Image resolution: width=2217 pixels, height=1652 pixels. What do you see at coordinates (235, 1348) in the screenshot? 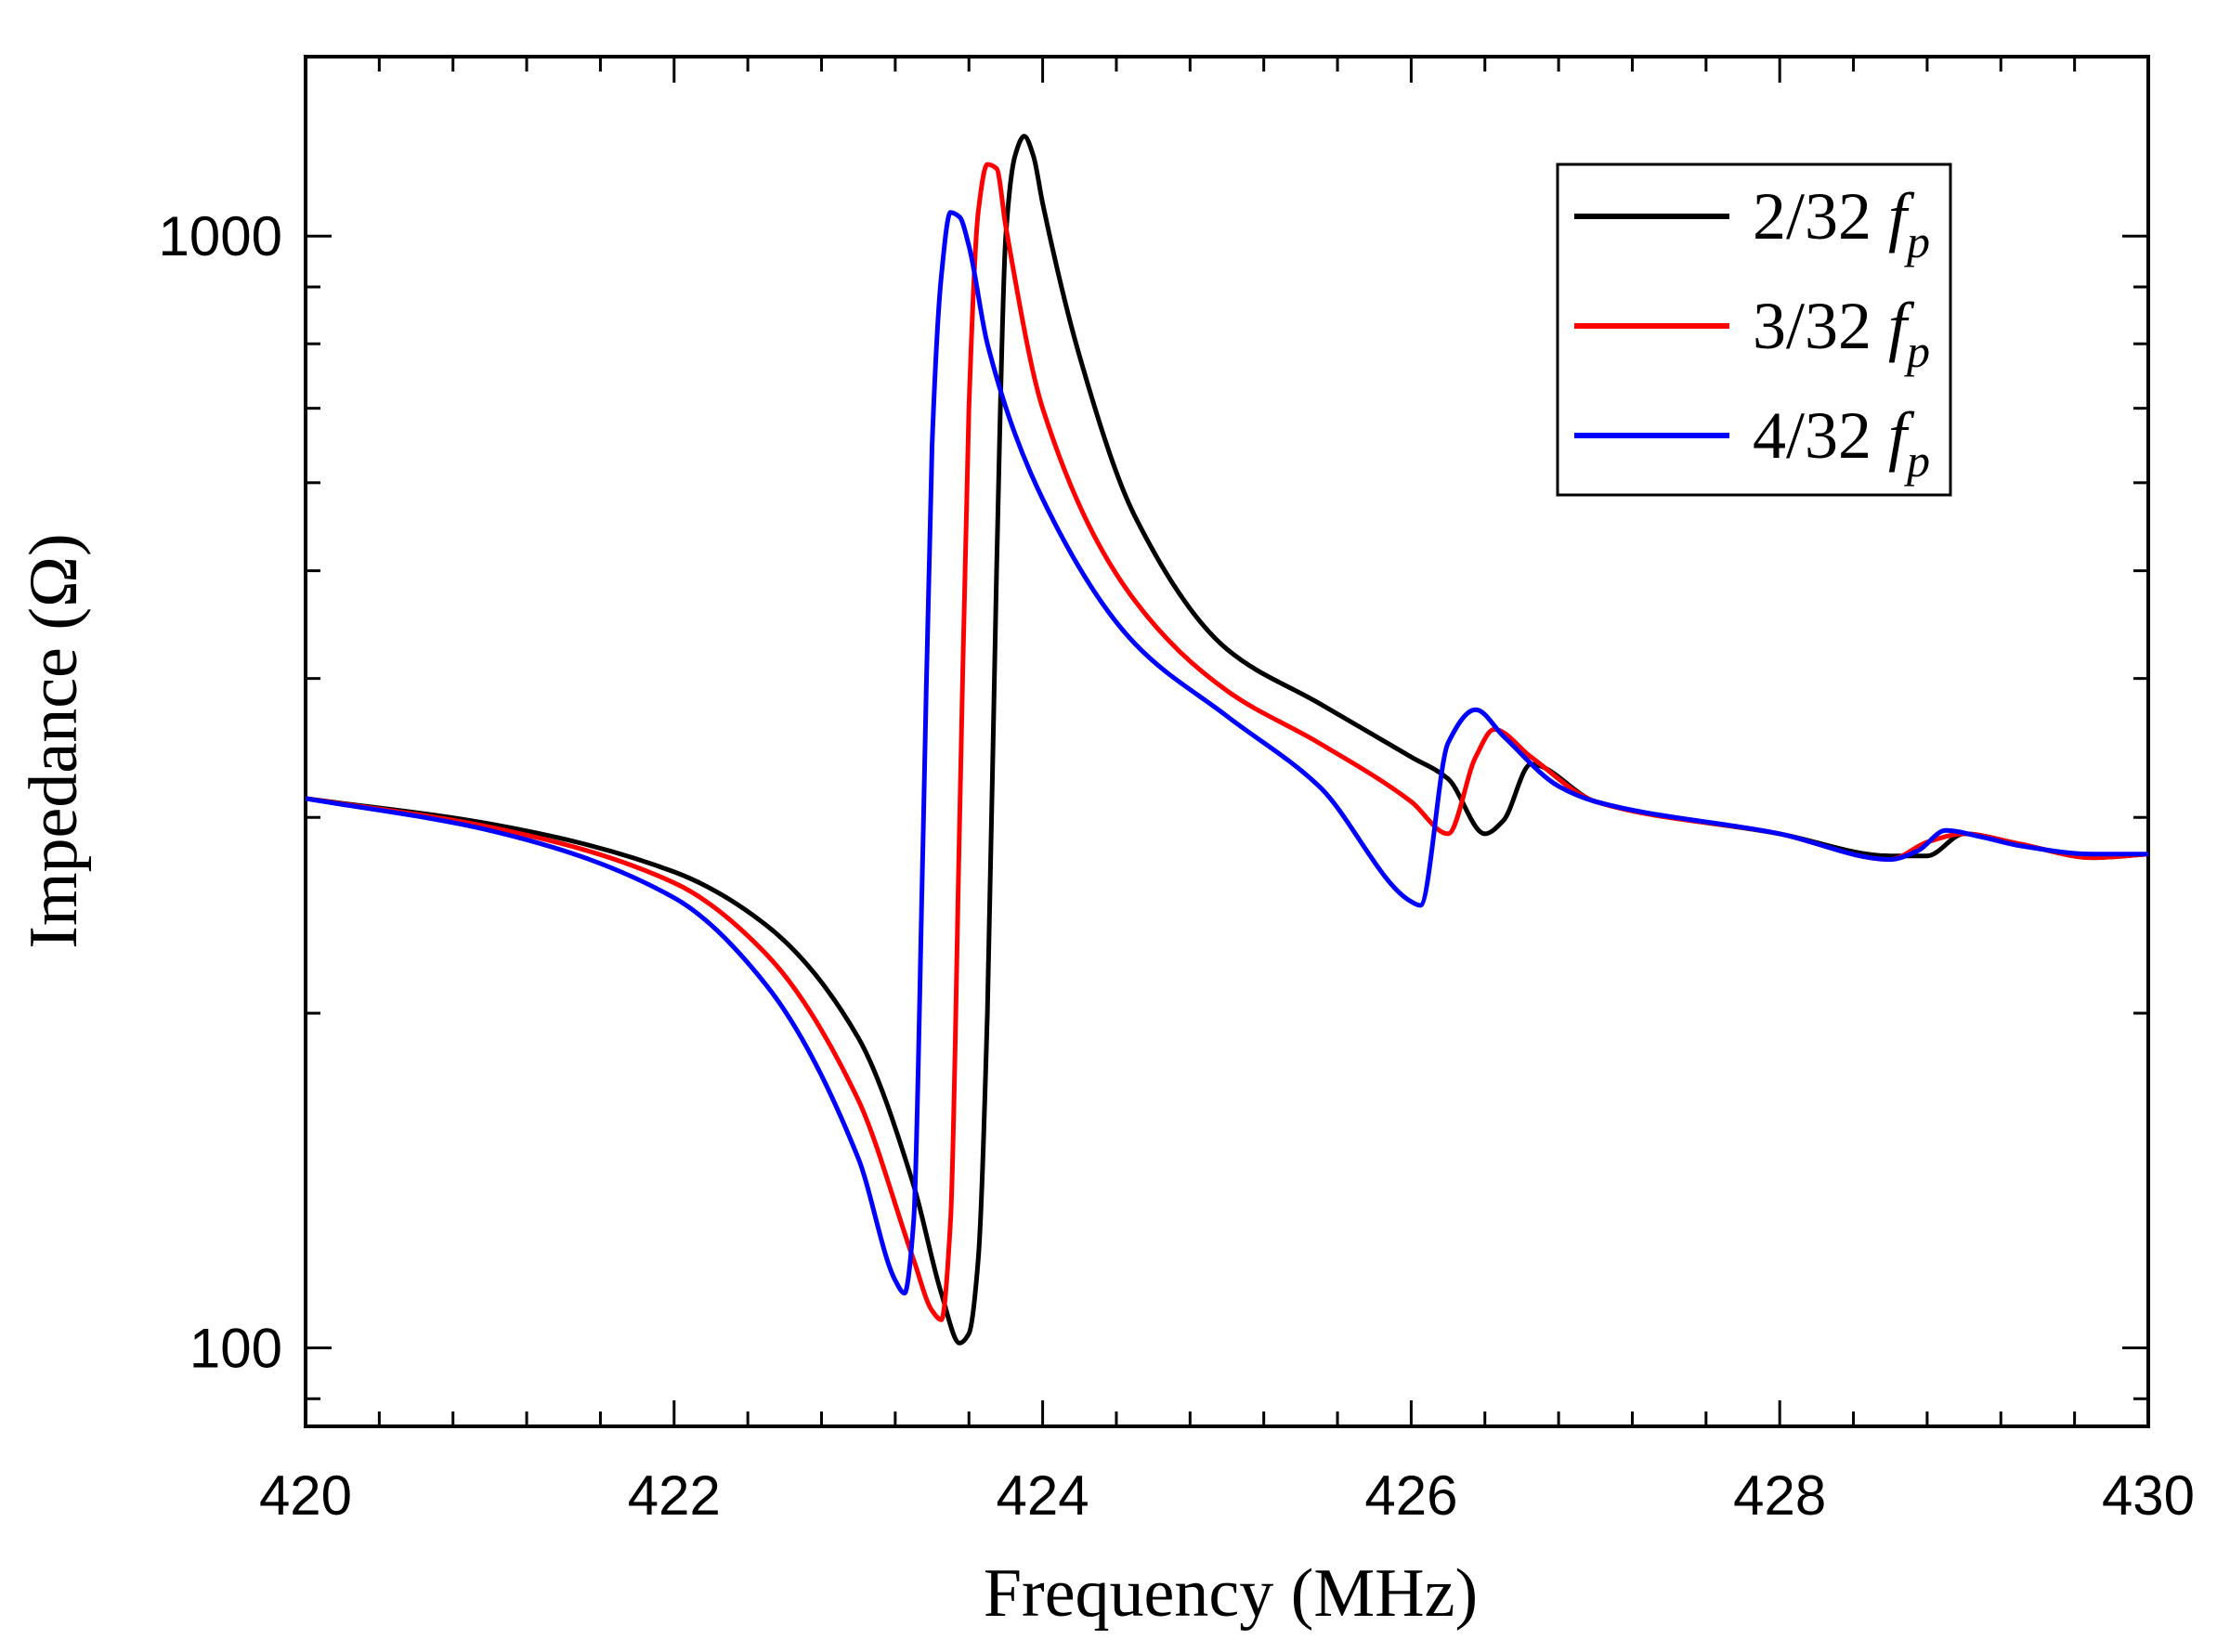
I see `y-tick-label: 100` at bounding box center [235, 1348].